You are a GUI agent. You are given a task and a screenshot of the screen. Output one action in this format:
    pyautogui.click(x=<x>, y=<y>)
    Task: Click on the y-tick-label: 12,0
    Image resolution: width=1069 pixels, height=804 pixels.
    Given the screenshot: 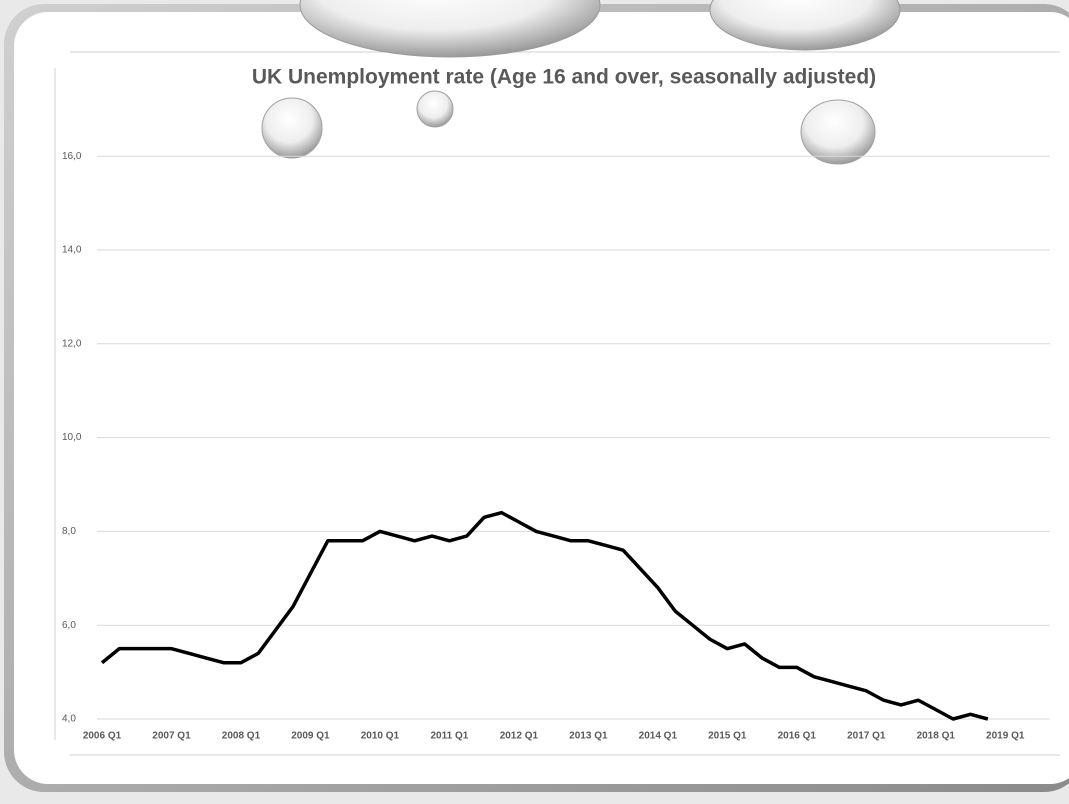 What is the action you would take?
    pyautogui.click(x=72, y=343)
    